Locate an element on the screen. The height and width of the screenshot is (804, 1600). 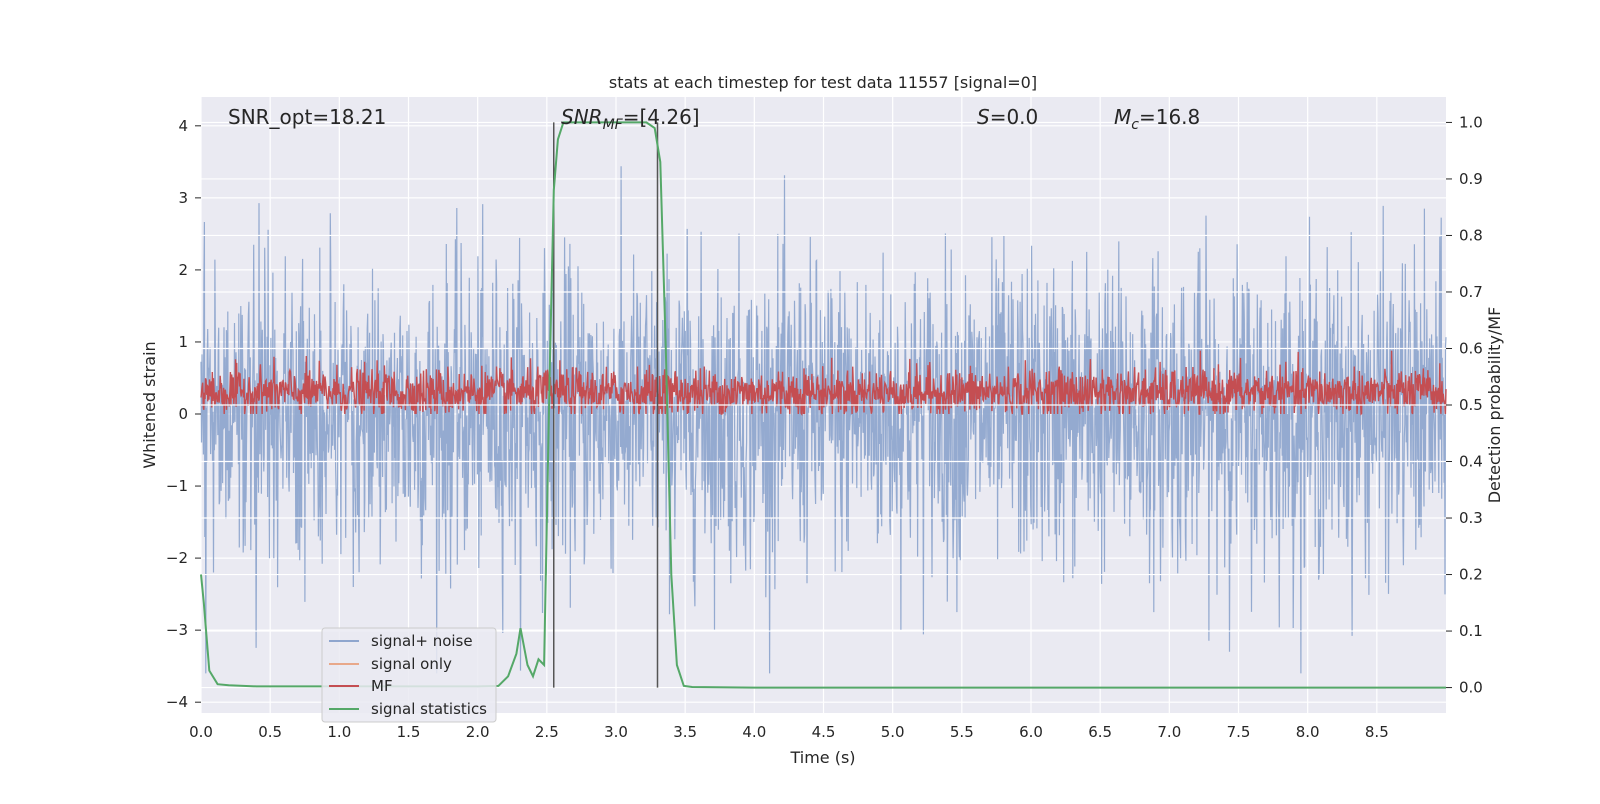
x-tick-label: 0.0 is located at coordinates (201, 732).